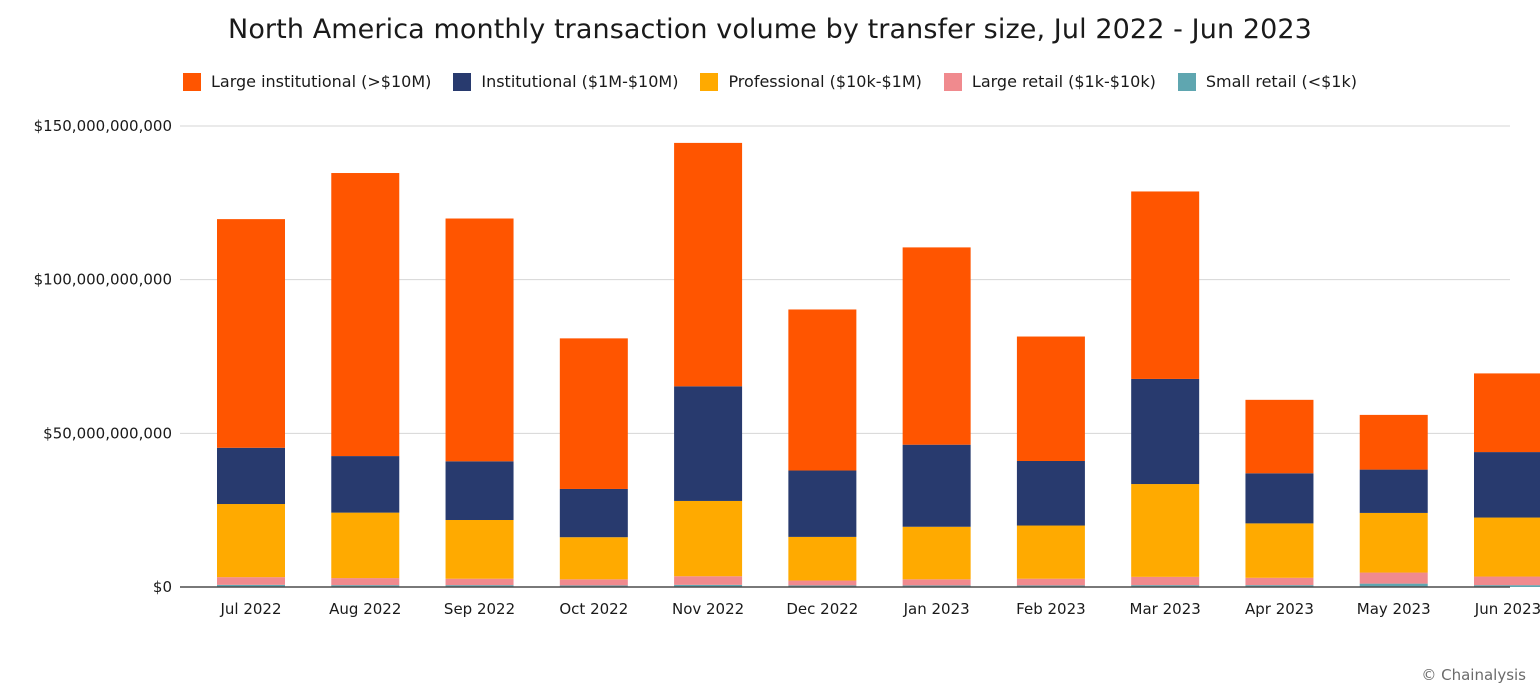 The image size is (1540, 694). Describe the element at coordinates (1507, 609) in the screenshot. I see `x-tick-label: Jun 2023` at that location.